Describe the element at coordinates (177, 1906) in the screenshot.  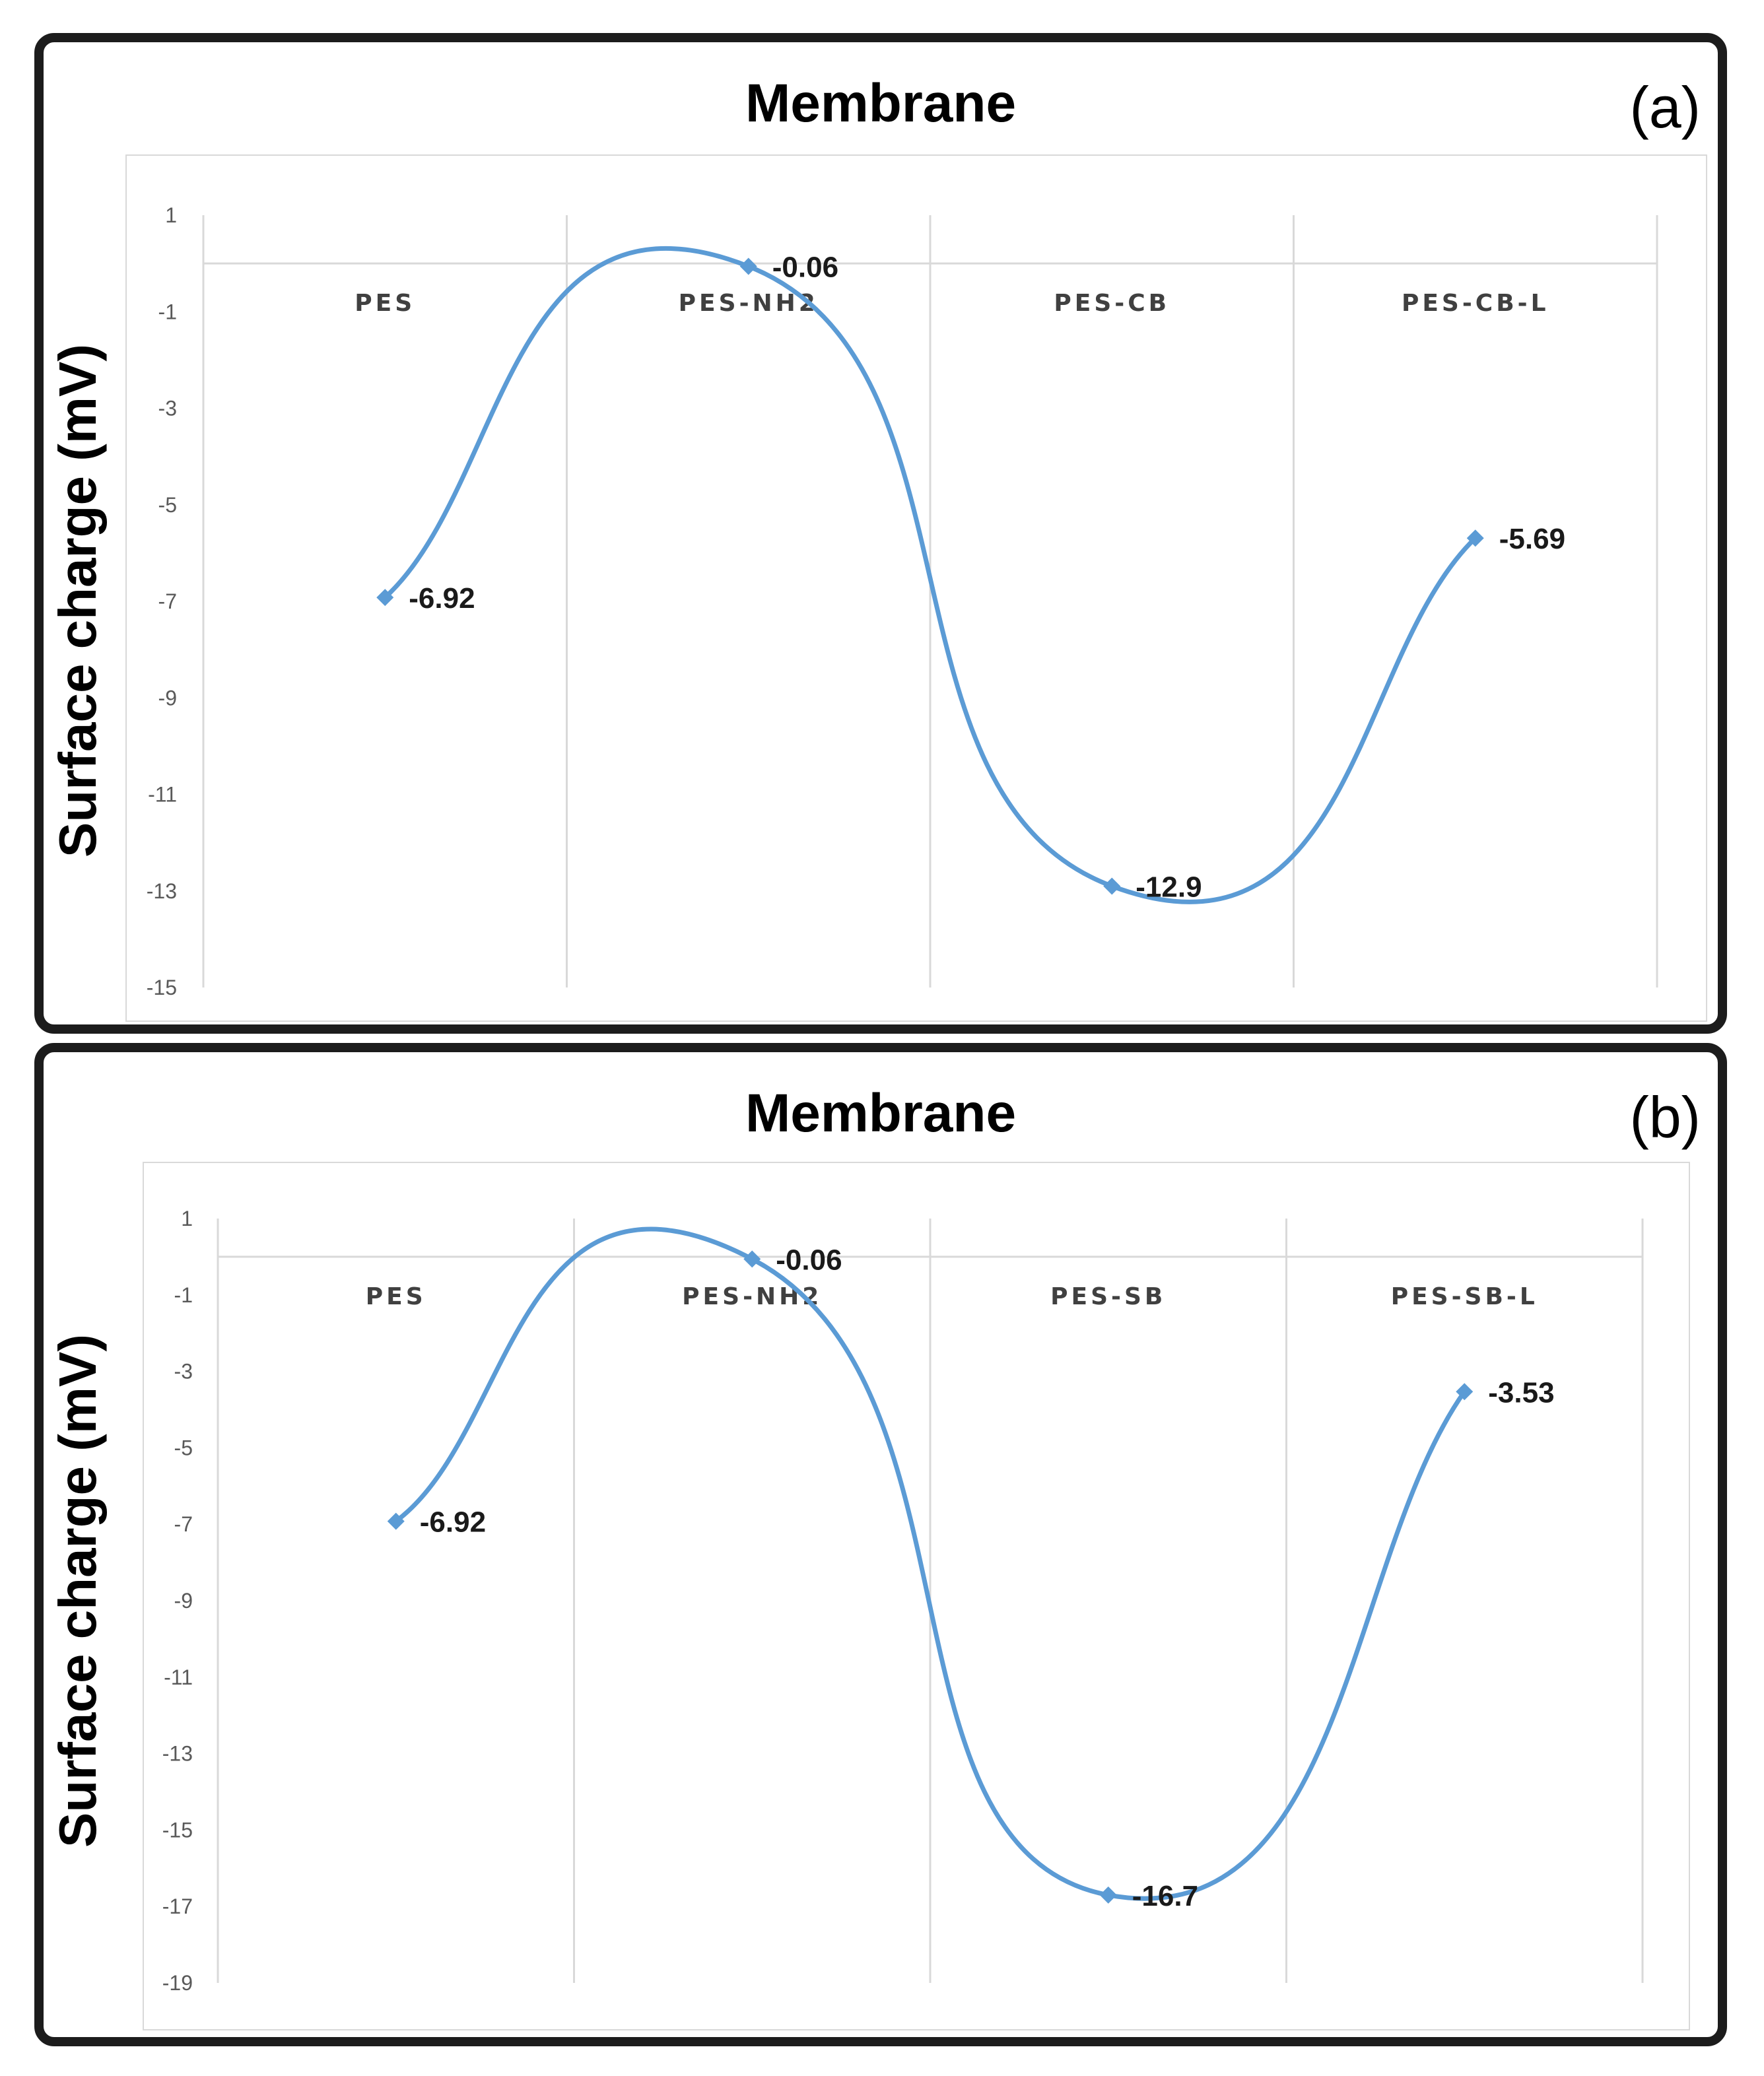
I see `y-tick-label: -17` at that location.